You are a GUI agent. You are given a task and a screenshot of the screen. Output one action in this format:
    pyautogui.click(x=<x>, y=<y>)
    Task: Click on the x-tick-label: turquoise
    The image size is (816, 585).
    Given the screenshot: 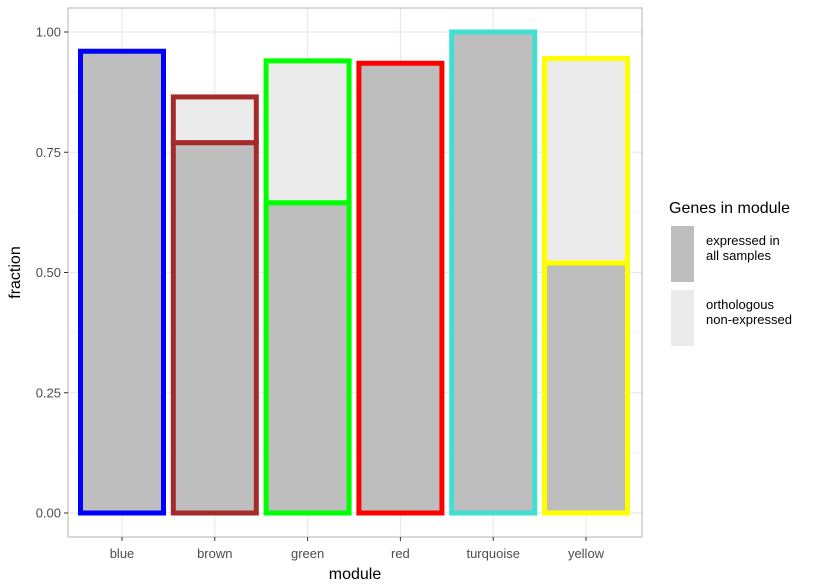 What is the action you would take?
    pyautogui.click(x=492, y=553)
    